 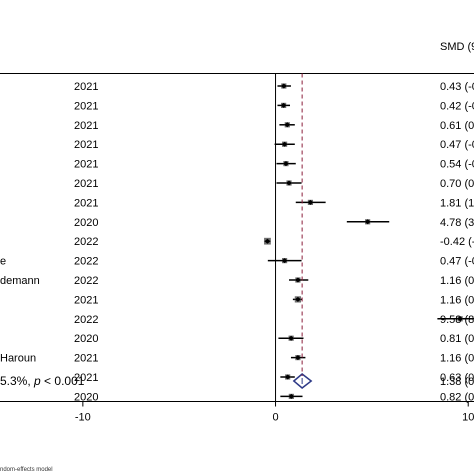 I want to click on x-tick-label: 10, so click(x=468, y=418).